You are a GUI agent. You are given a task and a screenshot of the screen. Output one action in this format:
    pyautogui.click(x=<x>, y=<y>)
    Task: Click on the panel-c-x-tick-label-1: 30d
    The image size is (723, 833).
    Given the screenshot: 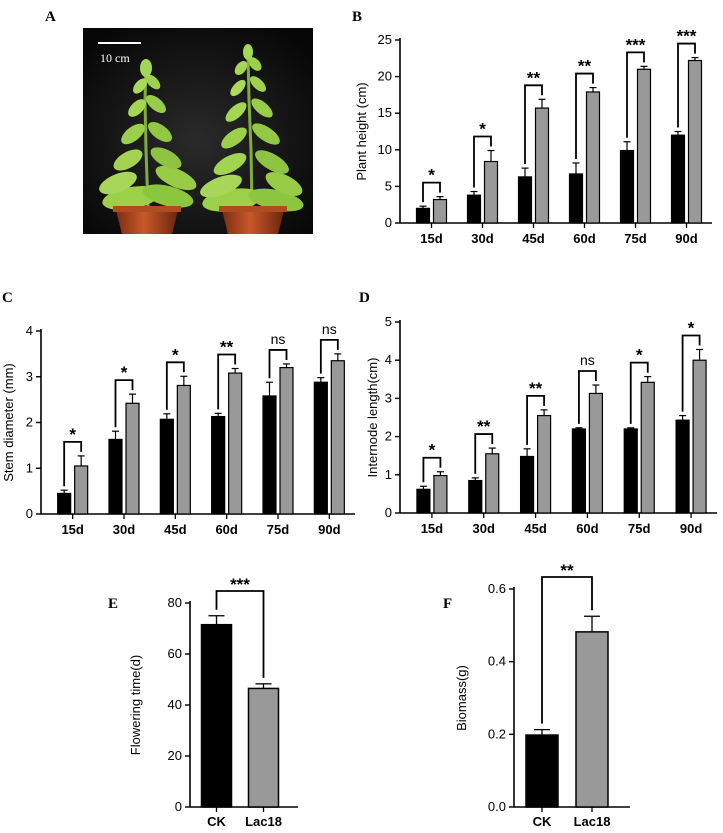 What is the action you would take?
    pyautogui.click(x=124, y=529)
    